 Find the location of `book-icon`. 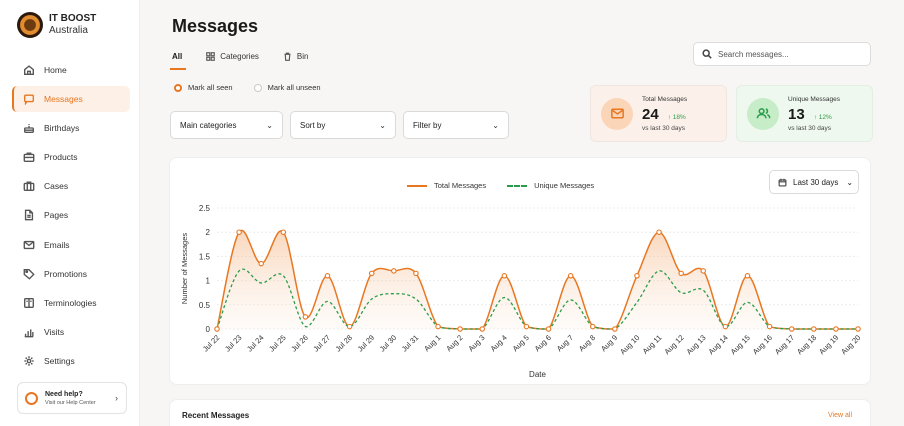

book-icon is located at coordinates (29, 302).